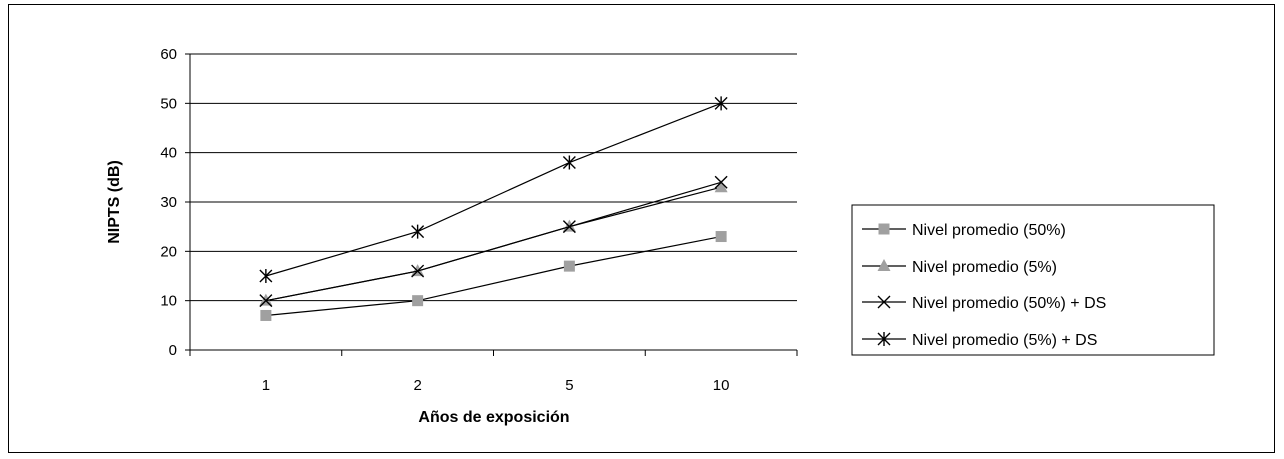 This screenshot has height=459, width=1284. What do you see at coordinates (168, 54) in the screenshot?
I see `y-tick-label: 60` at bounding box center [168, 54].